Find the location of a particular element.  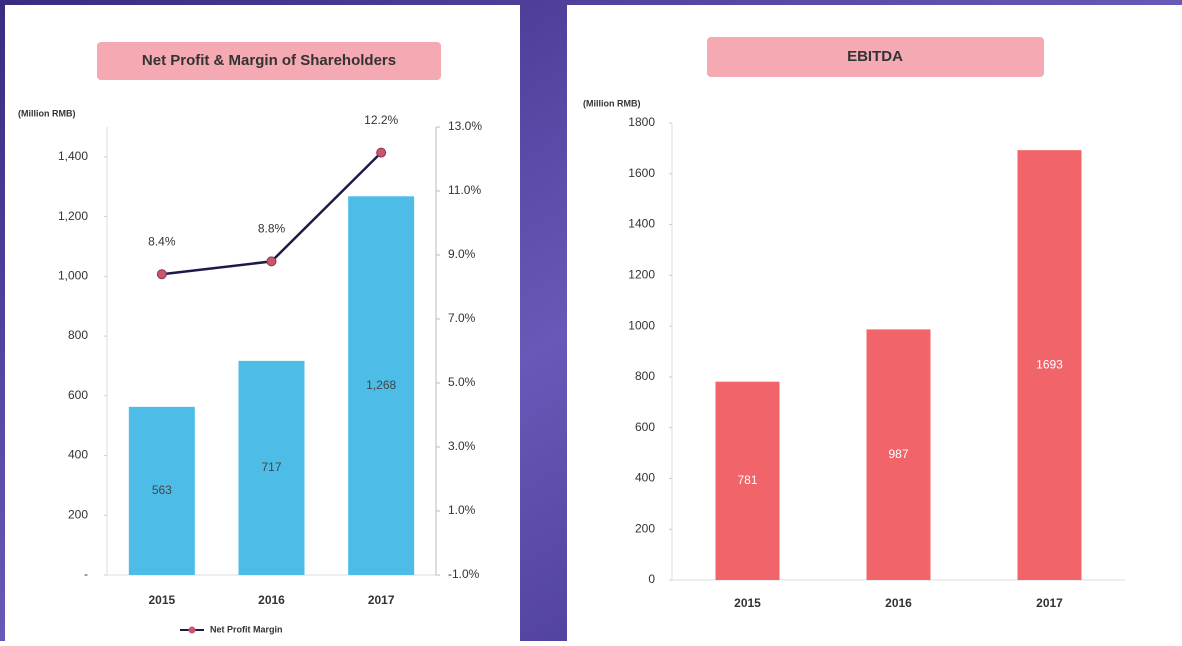

chart-title: Net Profit & Margin of Shareholders is located at coordinates (269, 60).